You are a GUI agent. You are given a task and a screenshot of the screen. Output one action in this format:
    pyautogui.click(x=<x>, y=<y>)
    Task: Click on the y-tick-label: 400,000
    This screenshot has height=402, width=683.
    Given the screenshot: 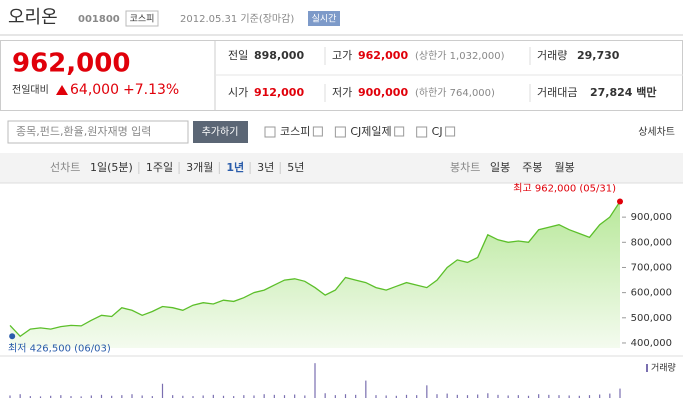 What is the action you would take?
    pyautogui.click(x=651, y=343)
    